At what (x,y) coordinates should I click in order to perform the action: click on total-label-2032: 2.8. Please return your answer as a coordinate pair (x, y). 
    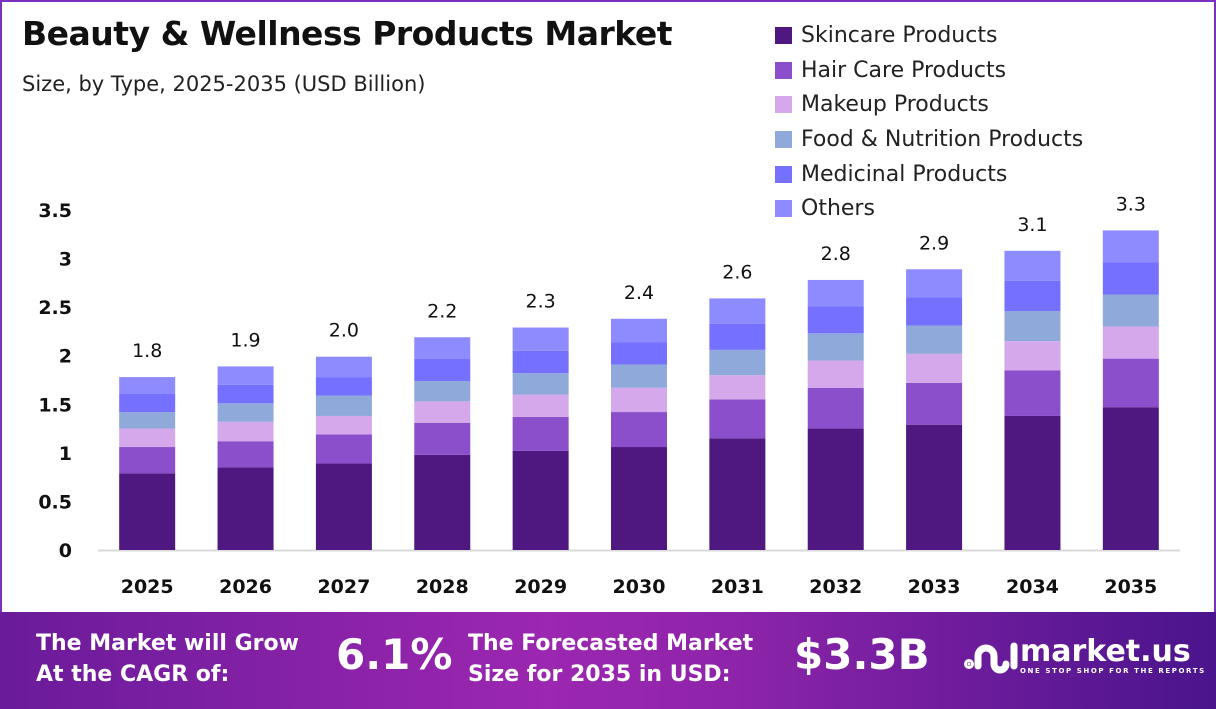
    Looking at the image, I should click on (836, 254).